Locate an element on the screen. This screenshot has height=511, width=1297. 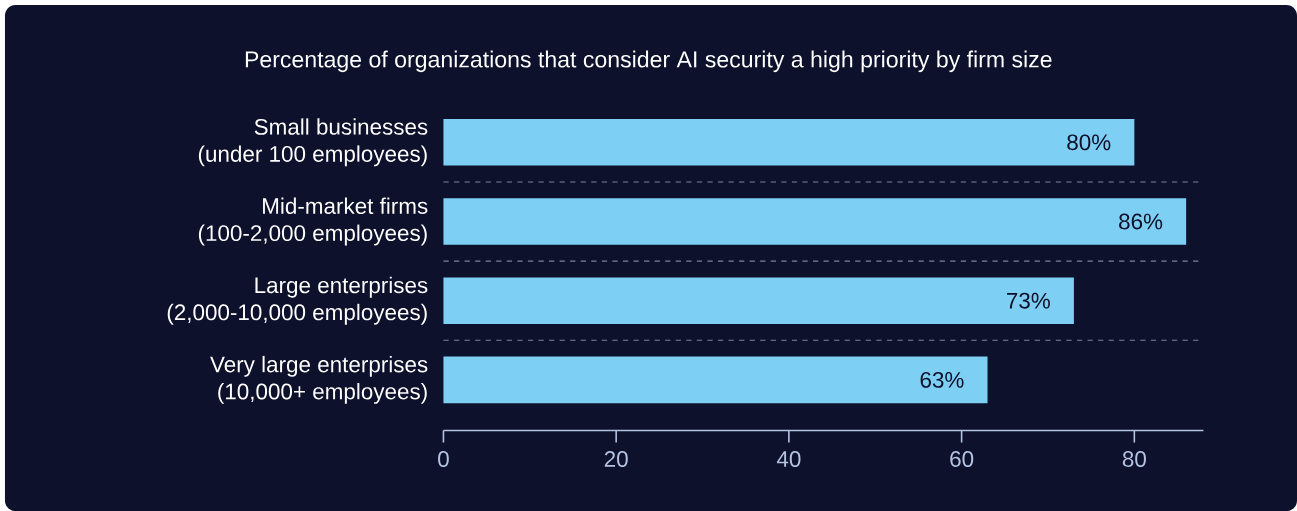
y-tick-label: Mid-market firms (100-2,000 employees) is located at coordinates (313, 221).